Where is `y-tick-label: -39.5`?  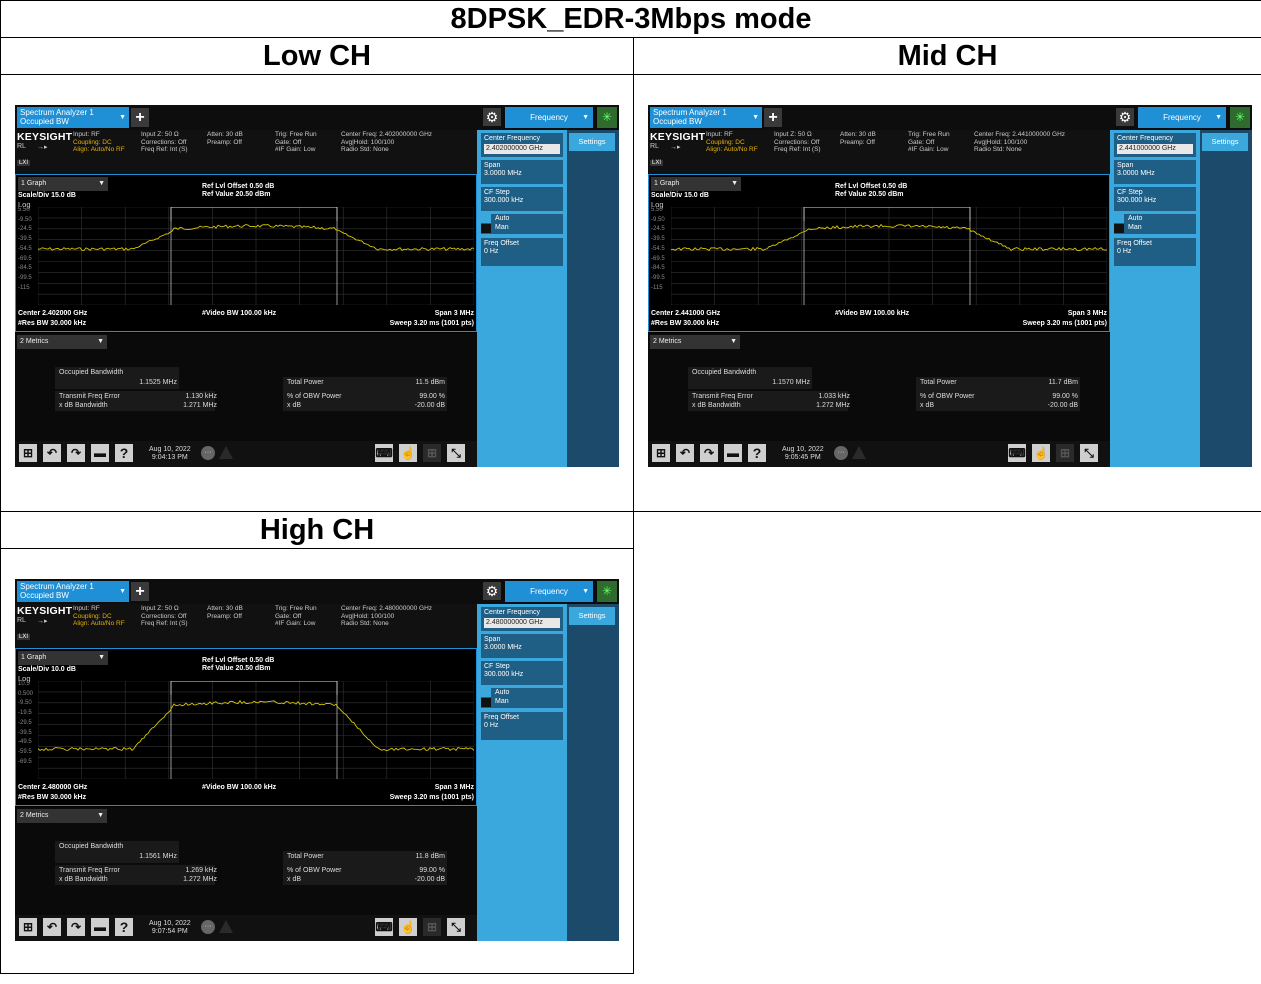
y-tick-label: -39.5 is located at coordinates (25, 239).